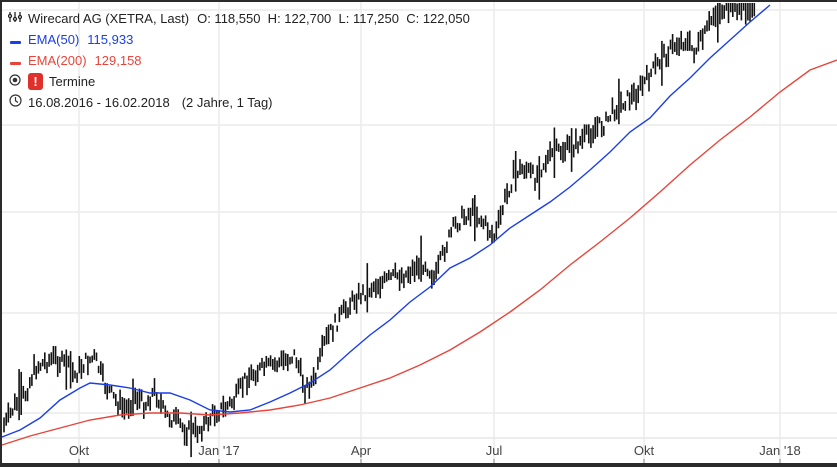 The image size is (837, 467). What do you see at coordinates (15, 18) in the screenshot?
I see `indicator-settings-icon` at bounding box center [15, 18].